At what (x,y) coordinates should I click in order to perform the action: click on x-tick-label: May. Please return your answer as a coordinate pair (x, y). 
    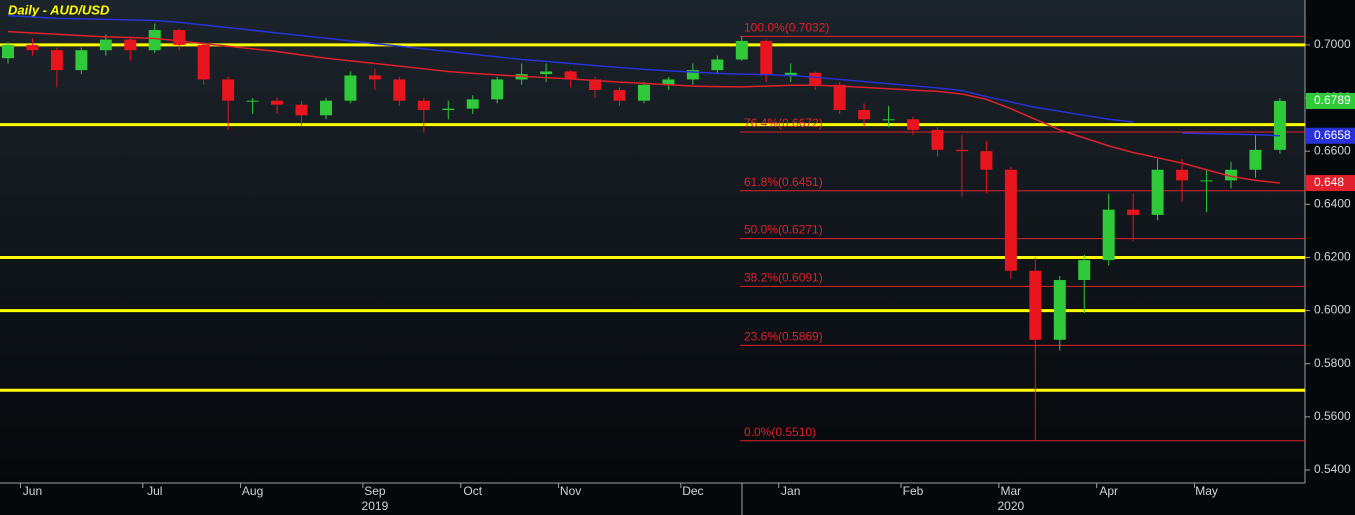
    Looking at the image, I should click on (1206, 491).